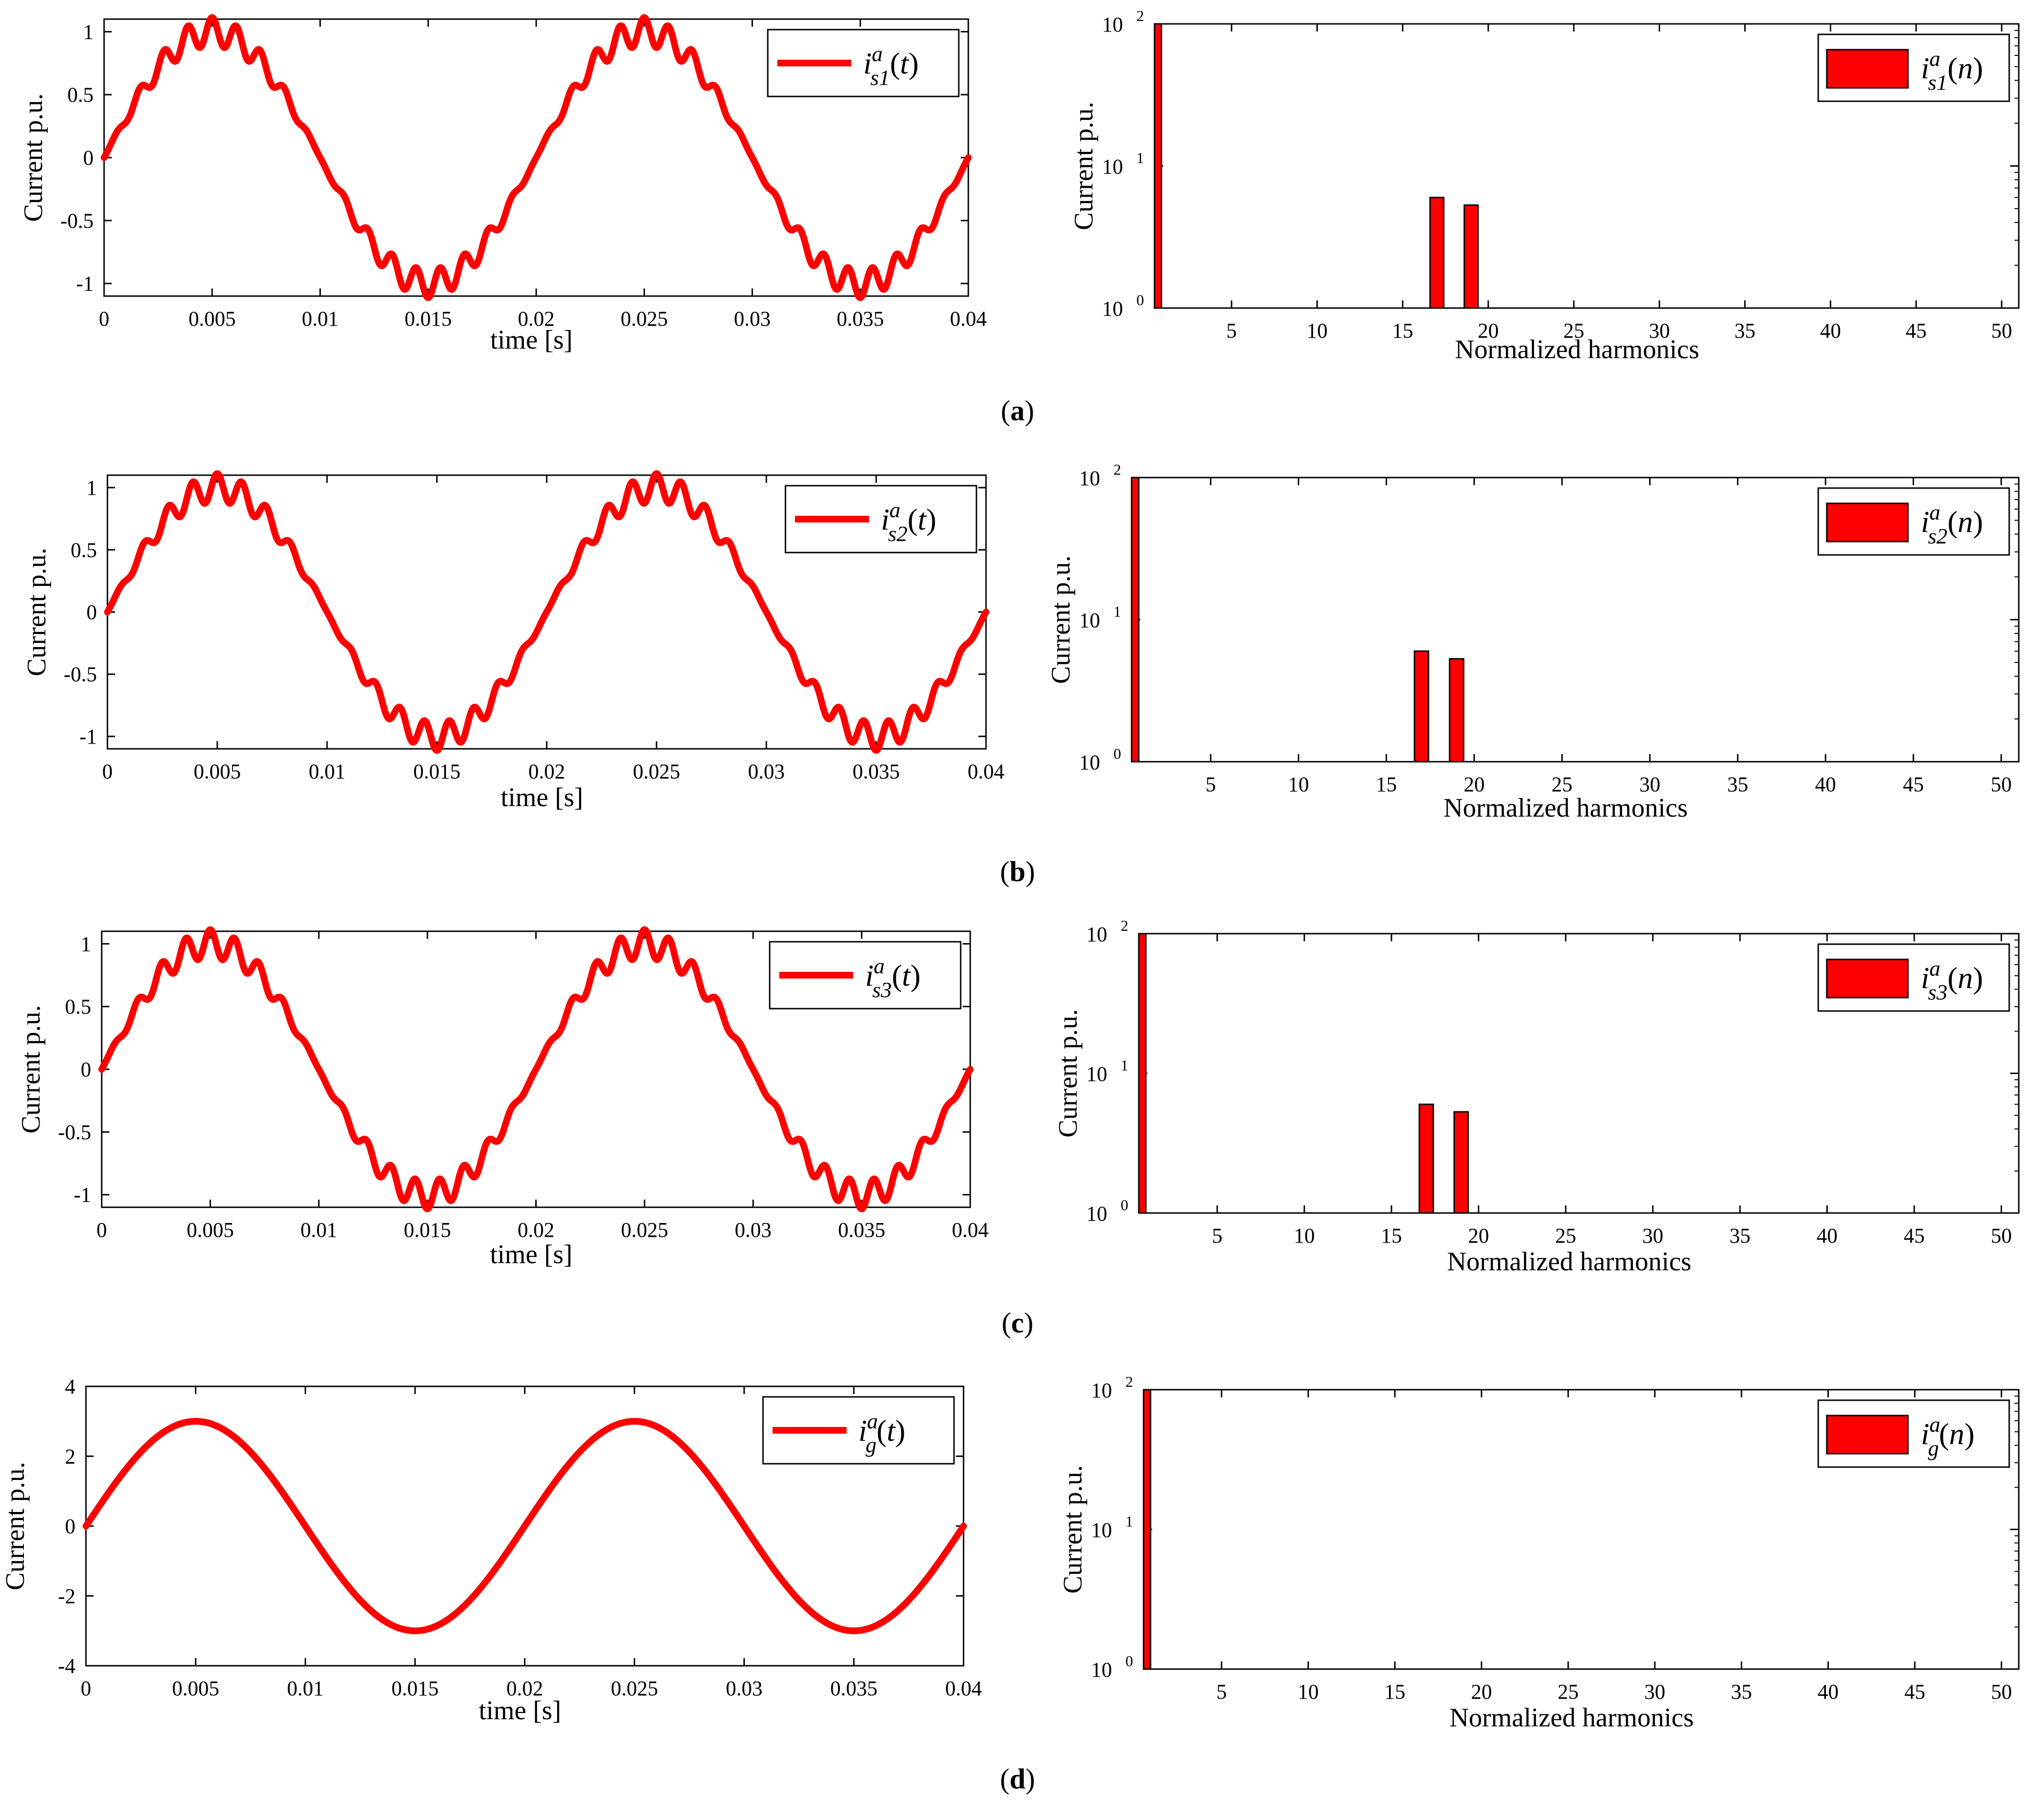  I want to click on y-tick-label: 4, so click(70, 1387).